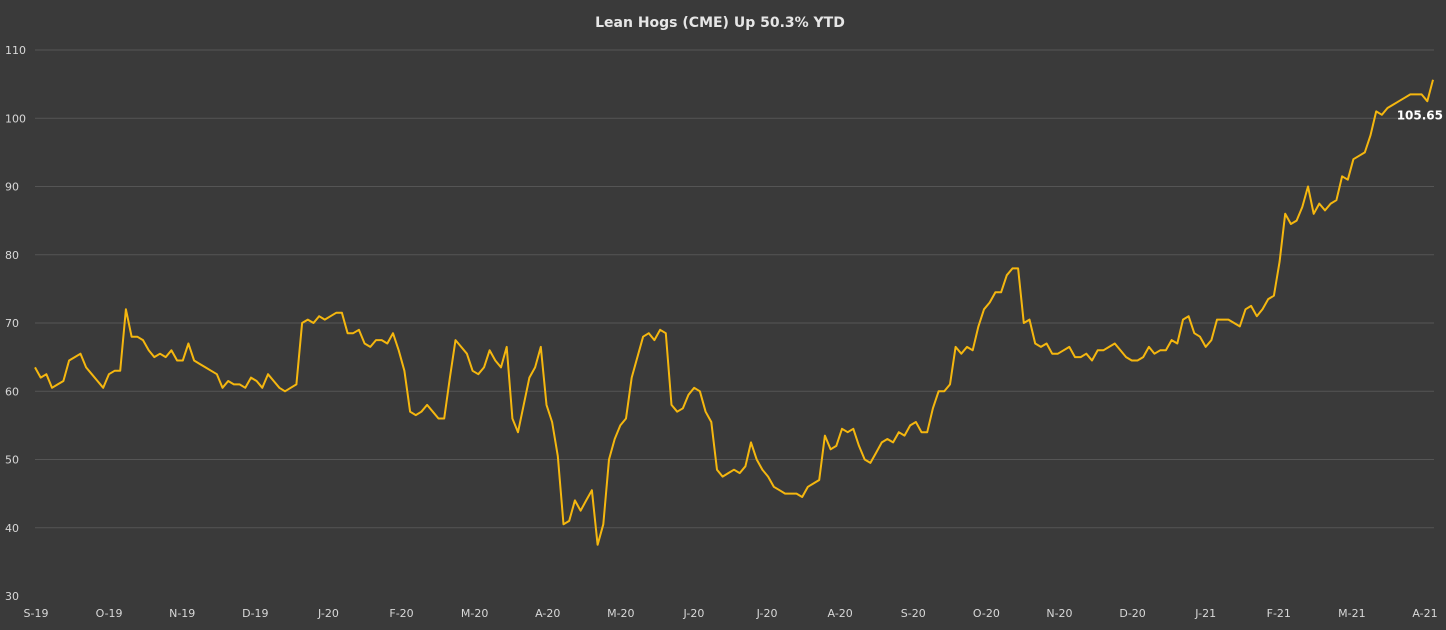 This screenshot has width=1446, height=630. I want to click on x-tick-label: M-21, so click(1351, 613).